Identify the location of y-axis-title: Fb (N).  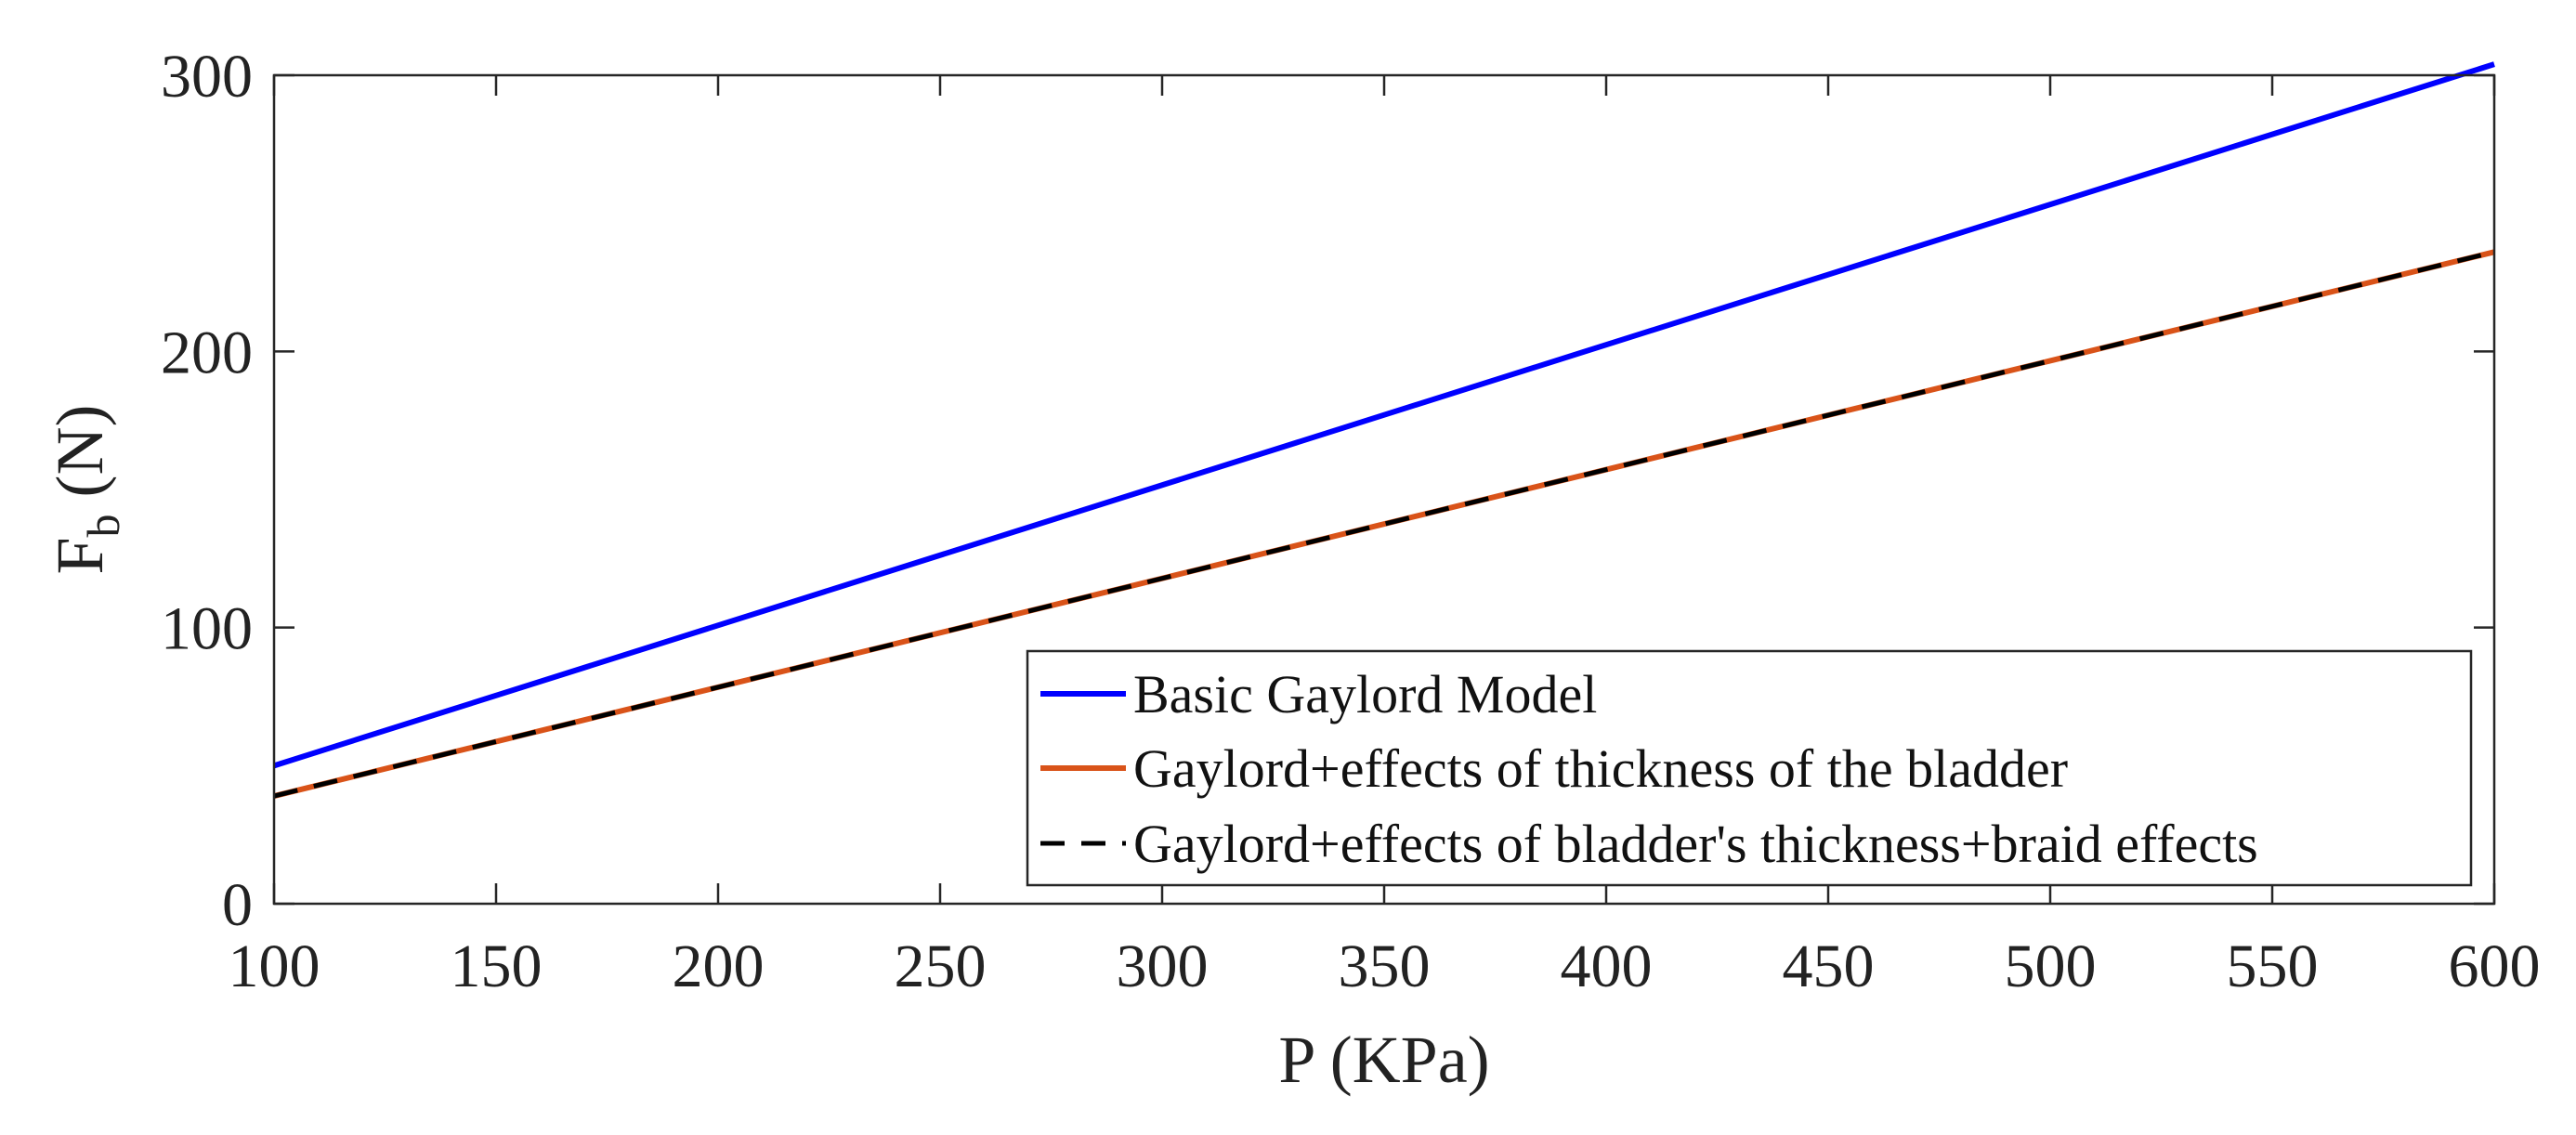
(86, 490).